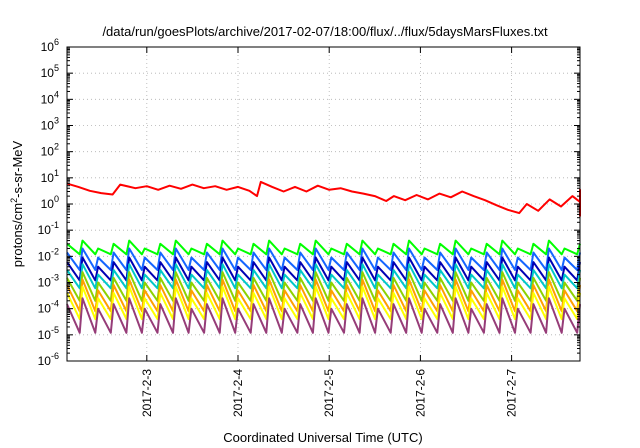 This screenshot has width=640, height=448. Describe the element at coordinates (50, 176) in the screenshot. I see `y-tick-label: 10¹` at that location.